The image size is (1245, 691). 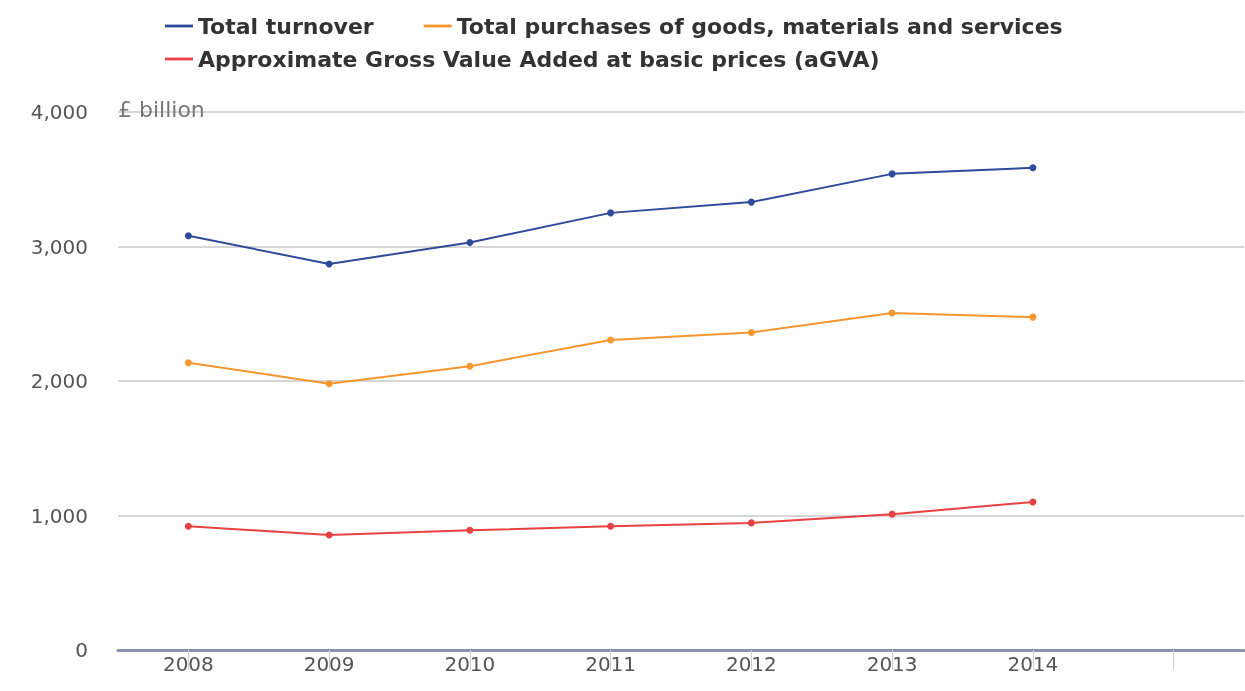 What do you see at coordinates (611, 664) in the screenshot?
I see `x-tick-label: 2011` at bounding box center [611, 664].